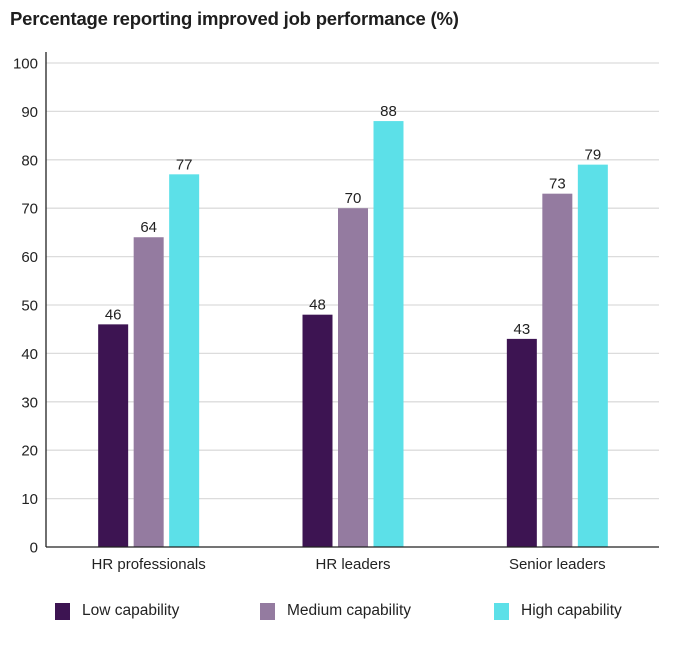 This screenshot has width=695, height=646. Describe the element at coordinates (29, 257) in the screenshot. I see `y-tick-label: 60` at that location.